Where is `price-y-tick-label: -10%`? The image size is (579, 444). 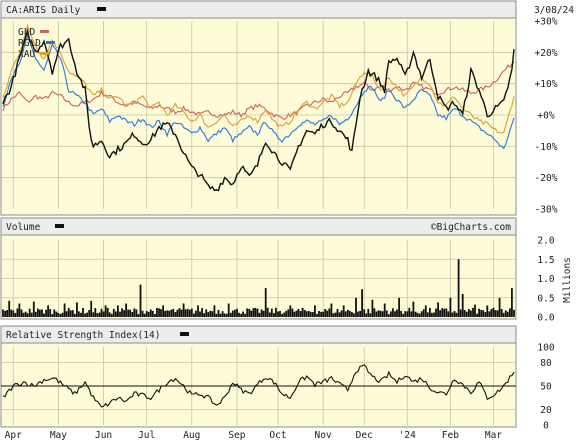 price-y-tick-label: -10% is located at coordinates (546, 147).